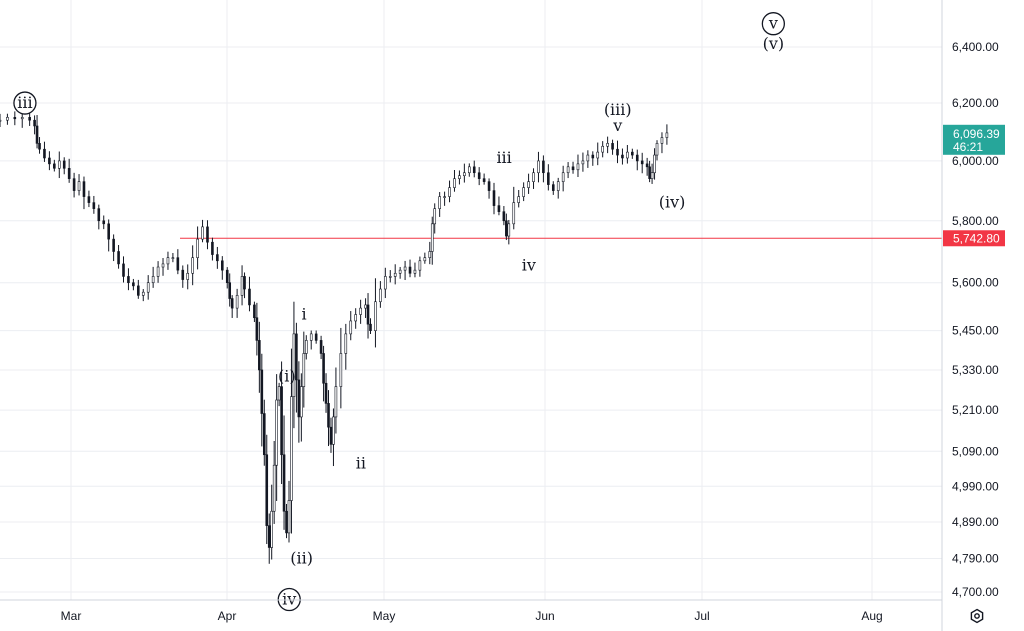 The image size is (1024, 631). Describe the element at coordinates (975, 161) in the screenshot. I see `price-tick-label: 6,000.00` at that location.